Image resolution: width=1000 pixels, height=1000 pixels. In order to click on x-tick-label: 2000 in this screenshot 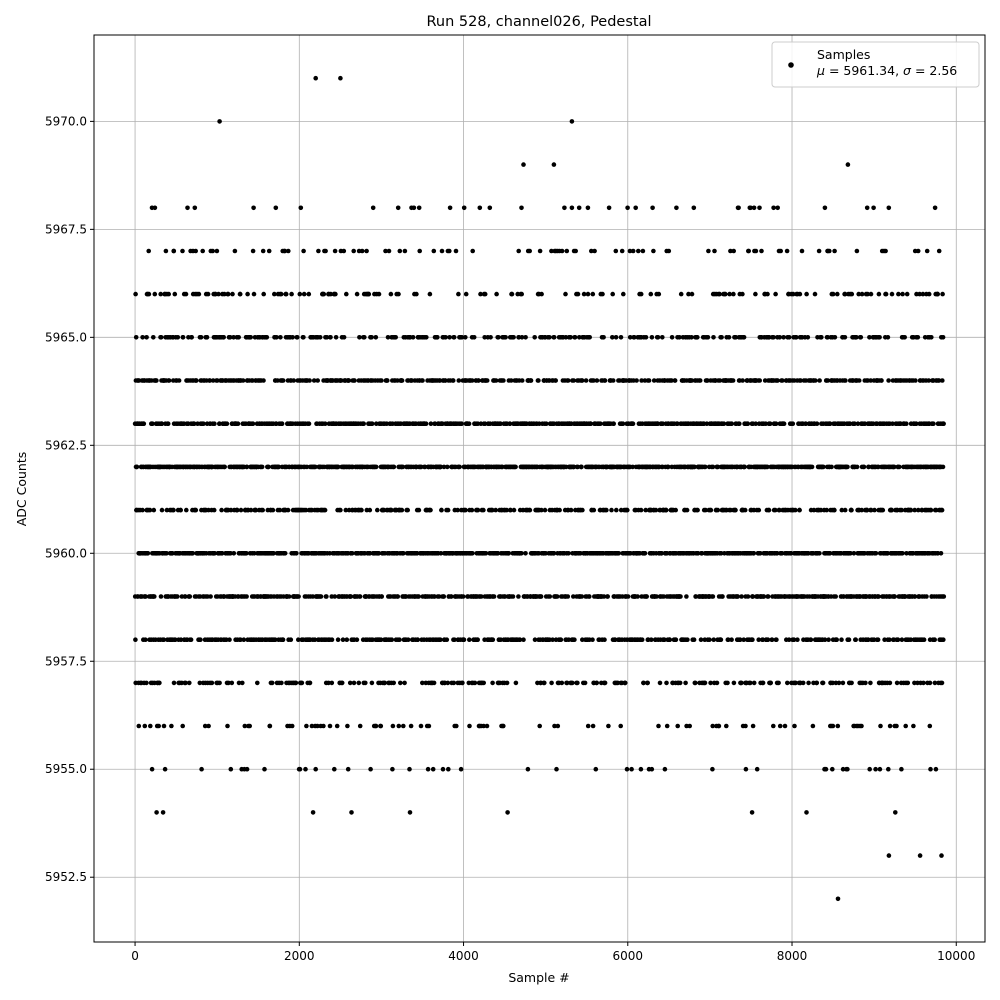, I will do `click(299, 956)`.